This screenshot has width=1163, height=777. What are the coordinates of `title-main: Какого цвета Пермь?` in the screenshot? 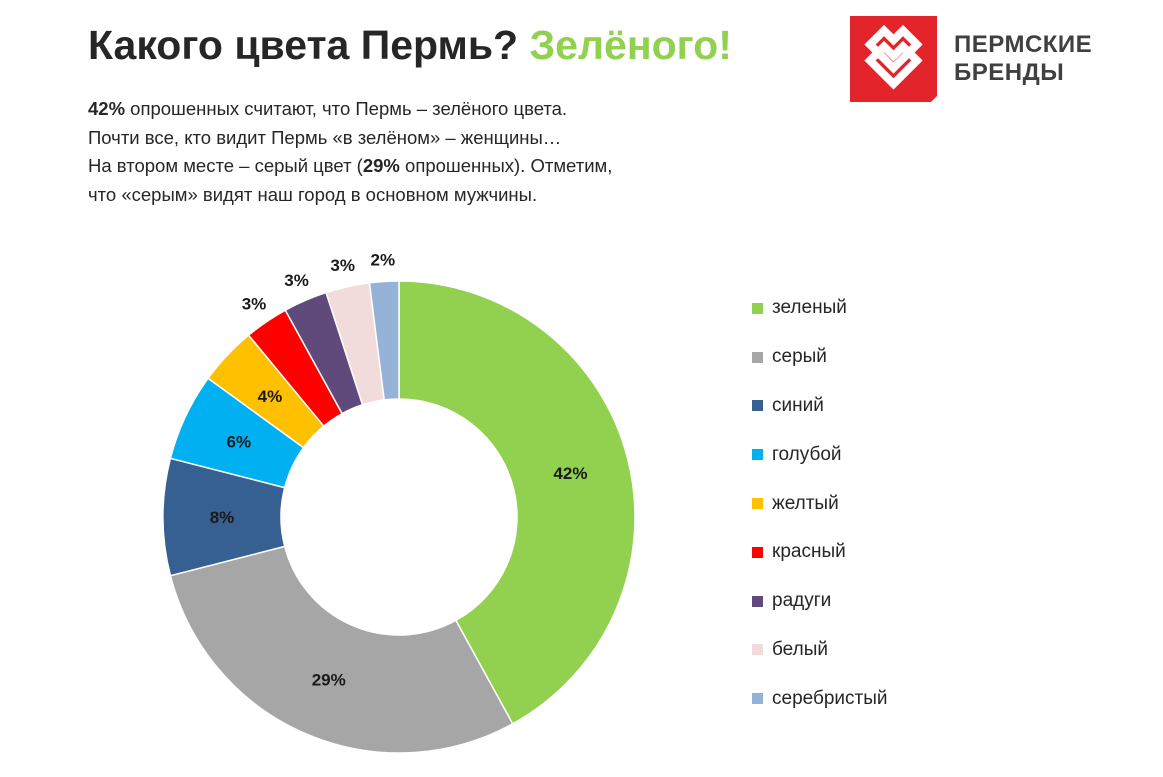 It's located at (303, 45).